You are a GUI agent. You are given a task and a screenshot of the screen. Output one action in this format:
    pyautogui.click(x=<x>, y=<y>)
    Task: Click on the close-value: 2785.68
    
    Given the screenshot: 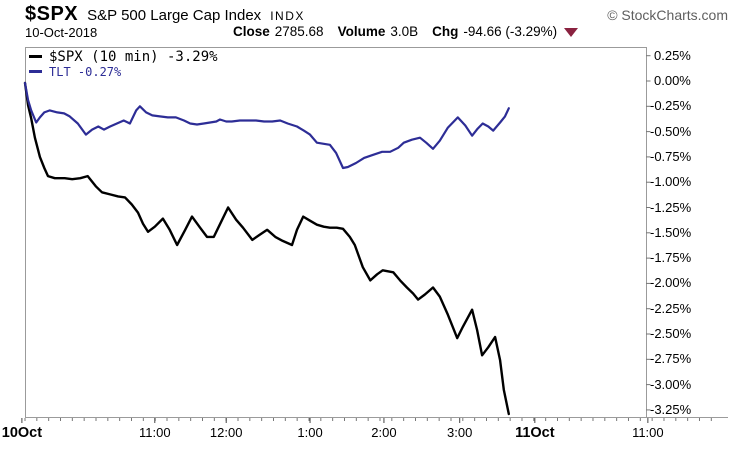 What is the action you would take?
    pyautogui.click(x=299, y=31)
    